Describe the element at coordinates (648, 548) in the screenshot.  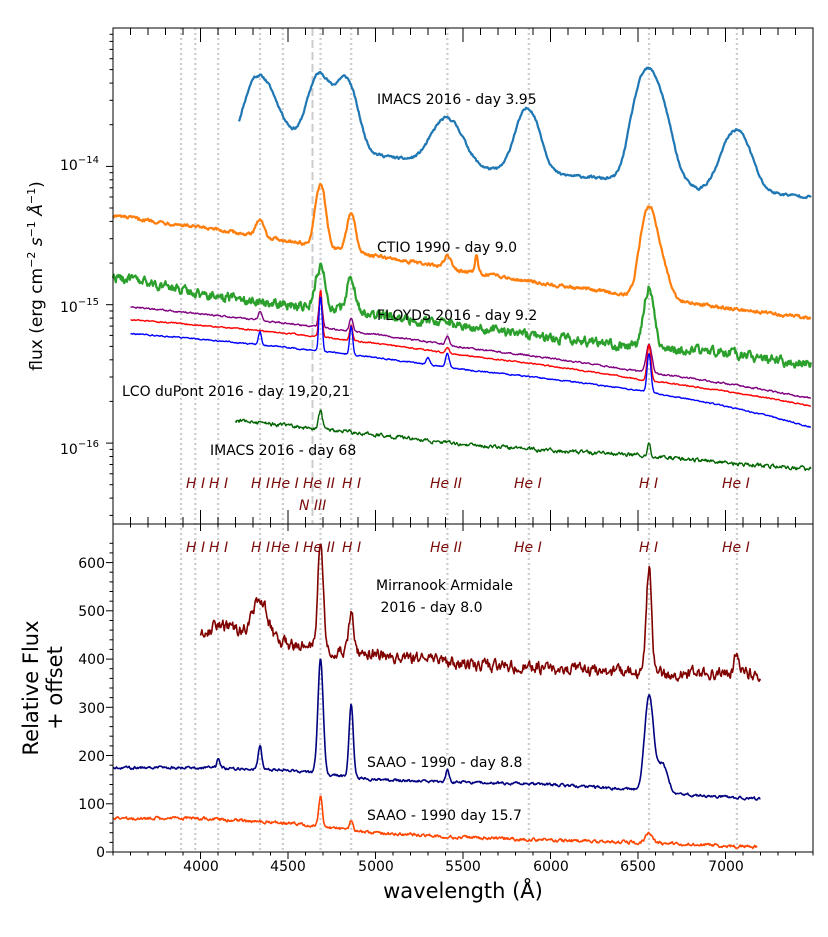
I see `ion-label-bottom-h-alpha: H I` at that location.